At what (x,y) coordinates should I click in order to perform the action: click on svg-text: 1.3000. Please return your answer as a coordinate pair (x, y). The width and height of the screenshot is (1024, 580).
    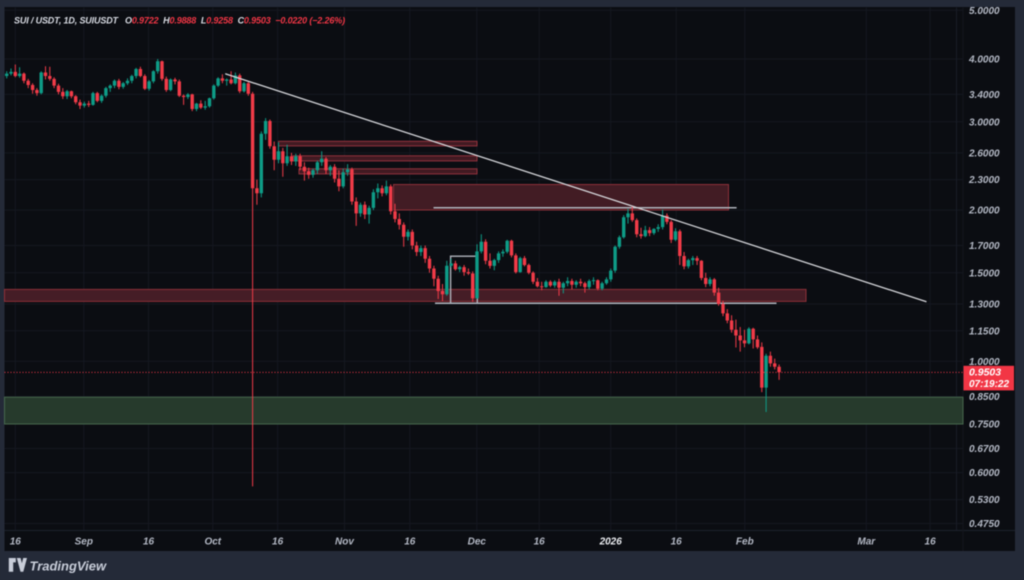
    Looking at the image, I should click on (984, 305).